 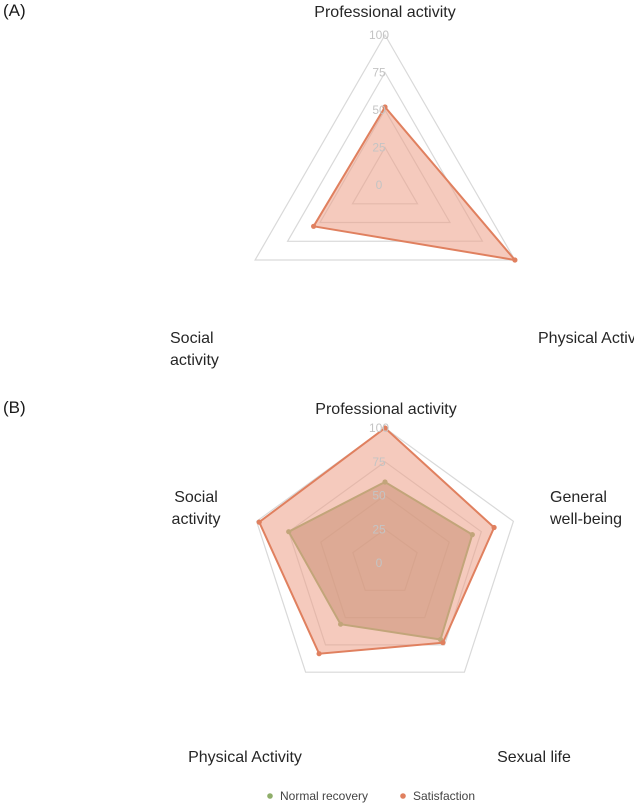 What do you see at coordinates (534, 757) in the screenshot?
I see `axis-label: Sexual life` at bounding box center [534, 757].